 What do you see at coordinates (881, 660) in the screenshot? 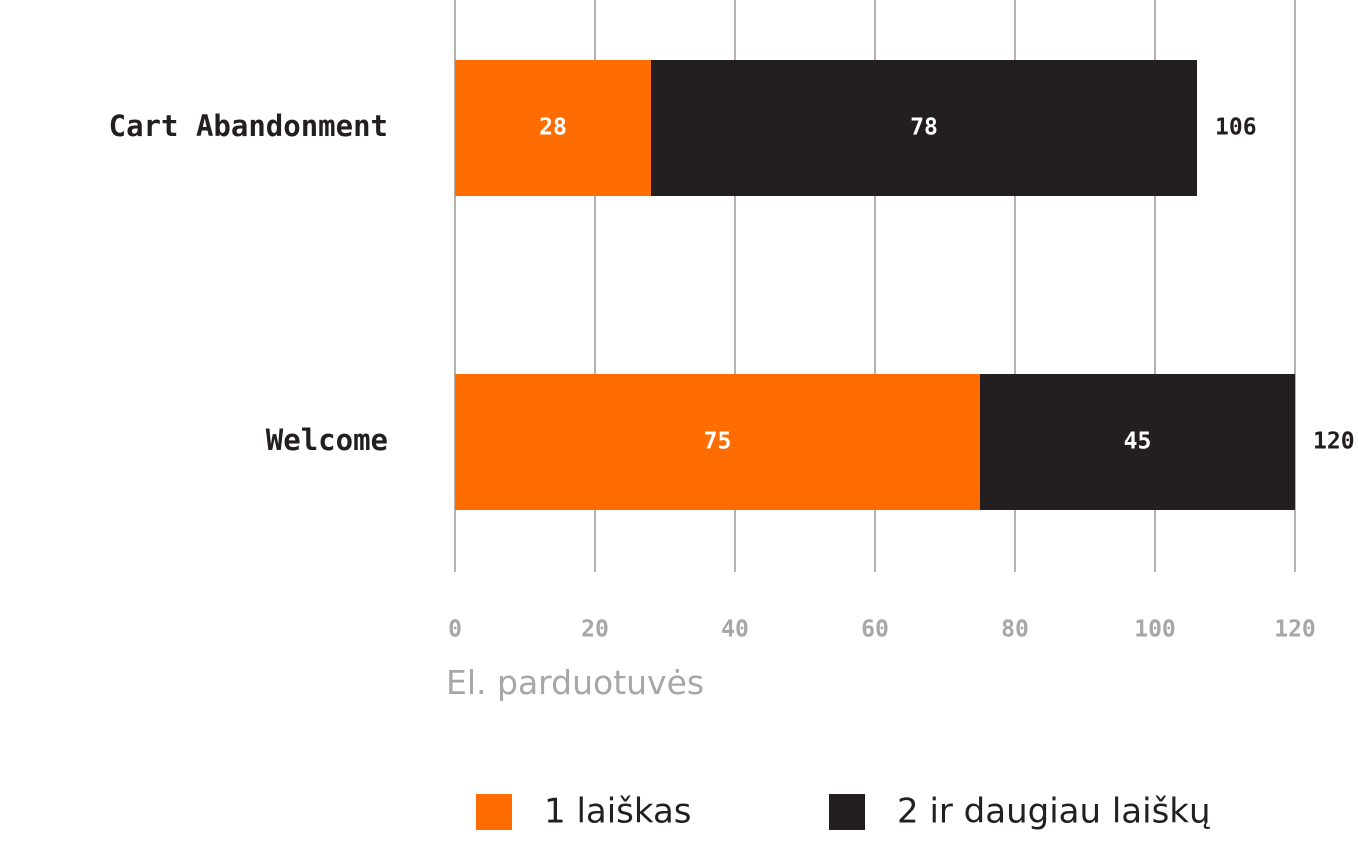
I see `x-axis: El. parduotuvės 0 20 40 60 80 100 120` at bounding box center [881, 660].